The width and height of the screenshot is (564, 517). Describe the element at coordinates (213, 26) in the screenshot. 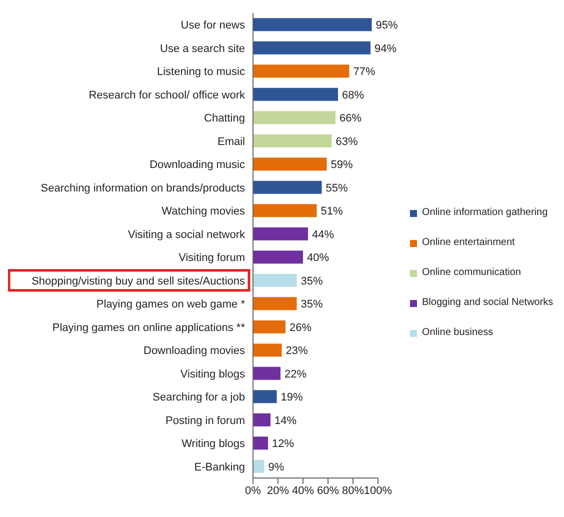

I see `y-tick-label: Use for news` at that location.